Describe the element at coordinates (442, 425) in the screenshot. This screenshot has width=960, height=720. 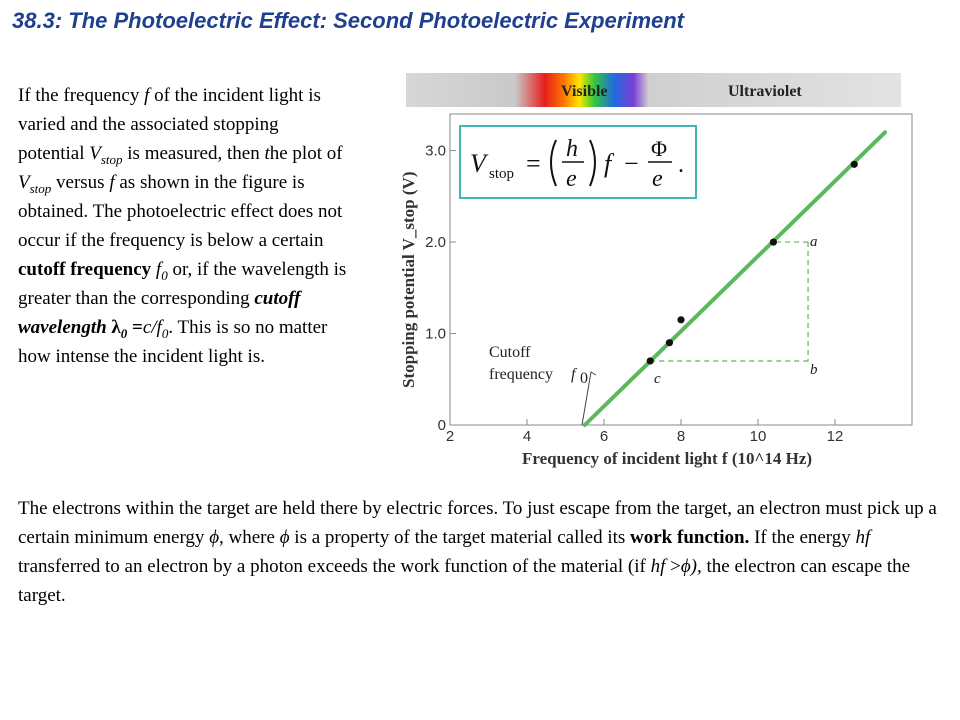
I see `y-tick-label: 0` at that location.